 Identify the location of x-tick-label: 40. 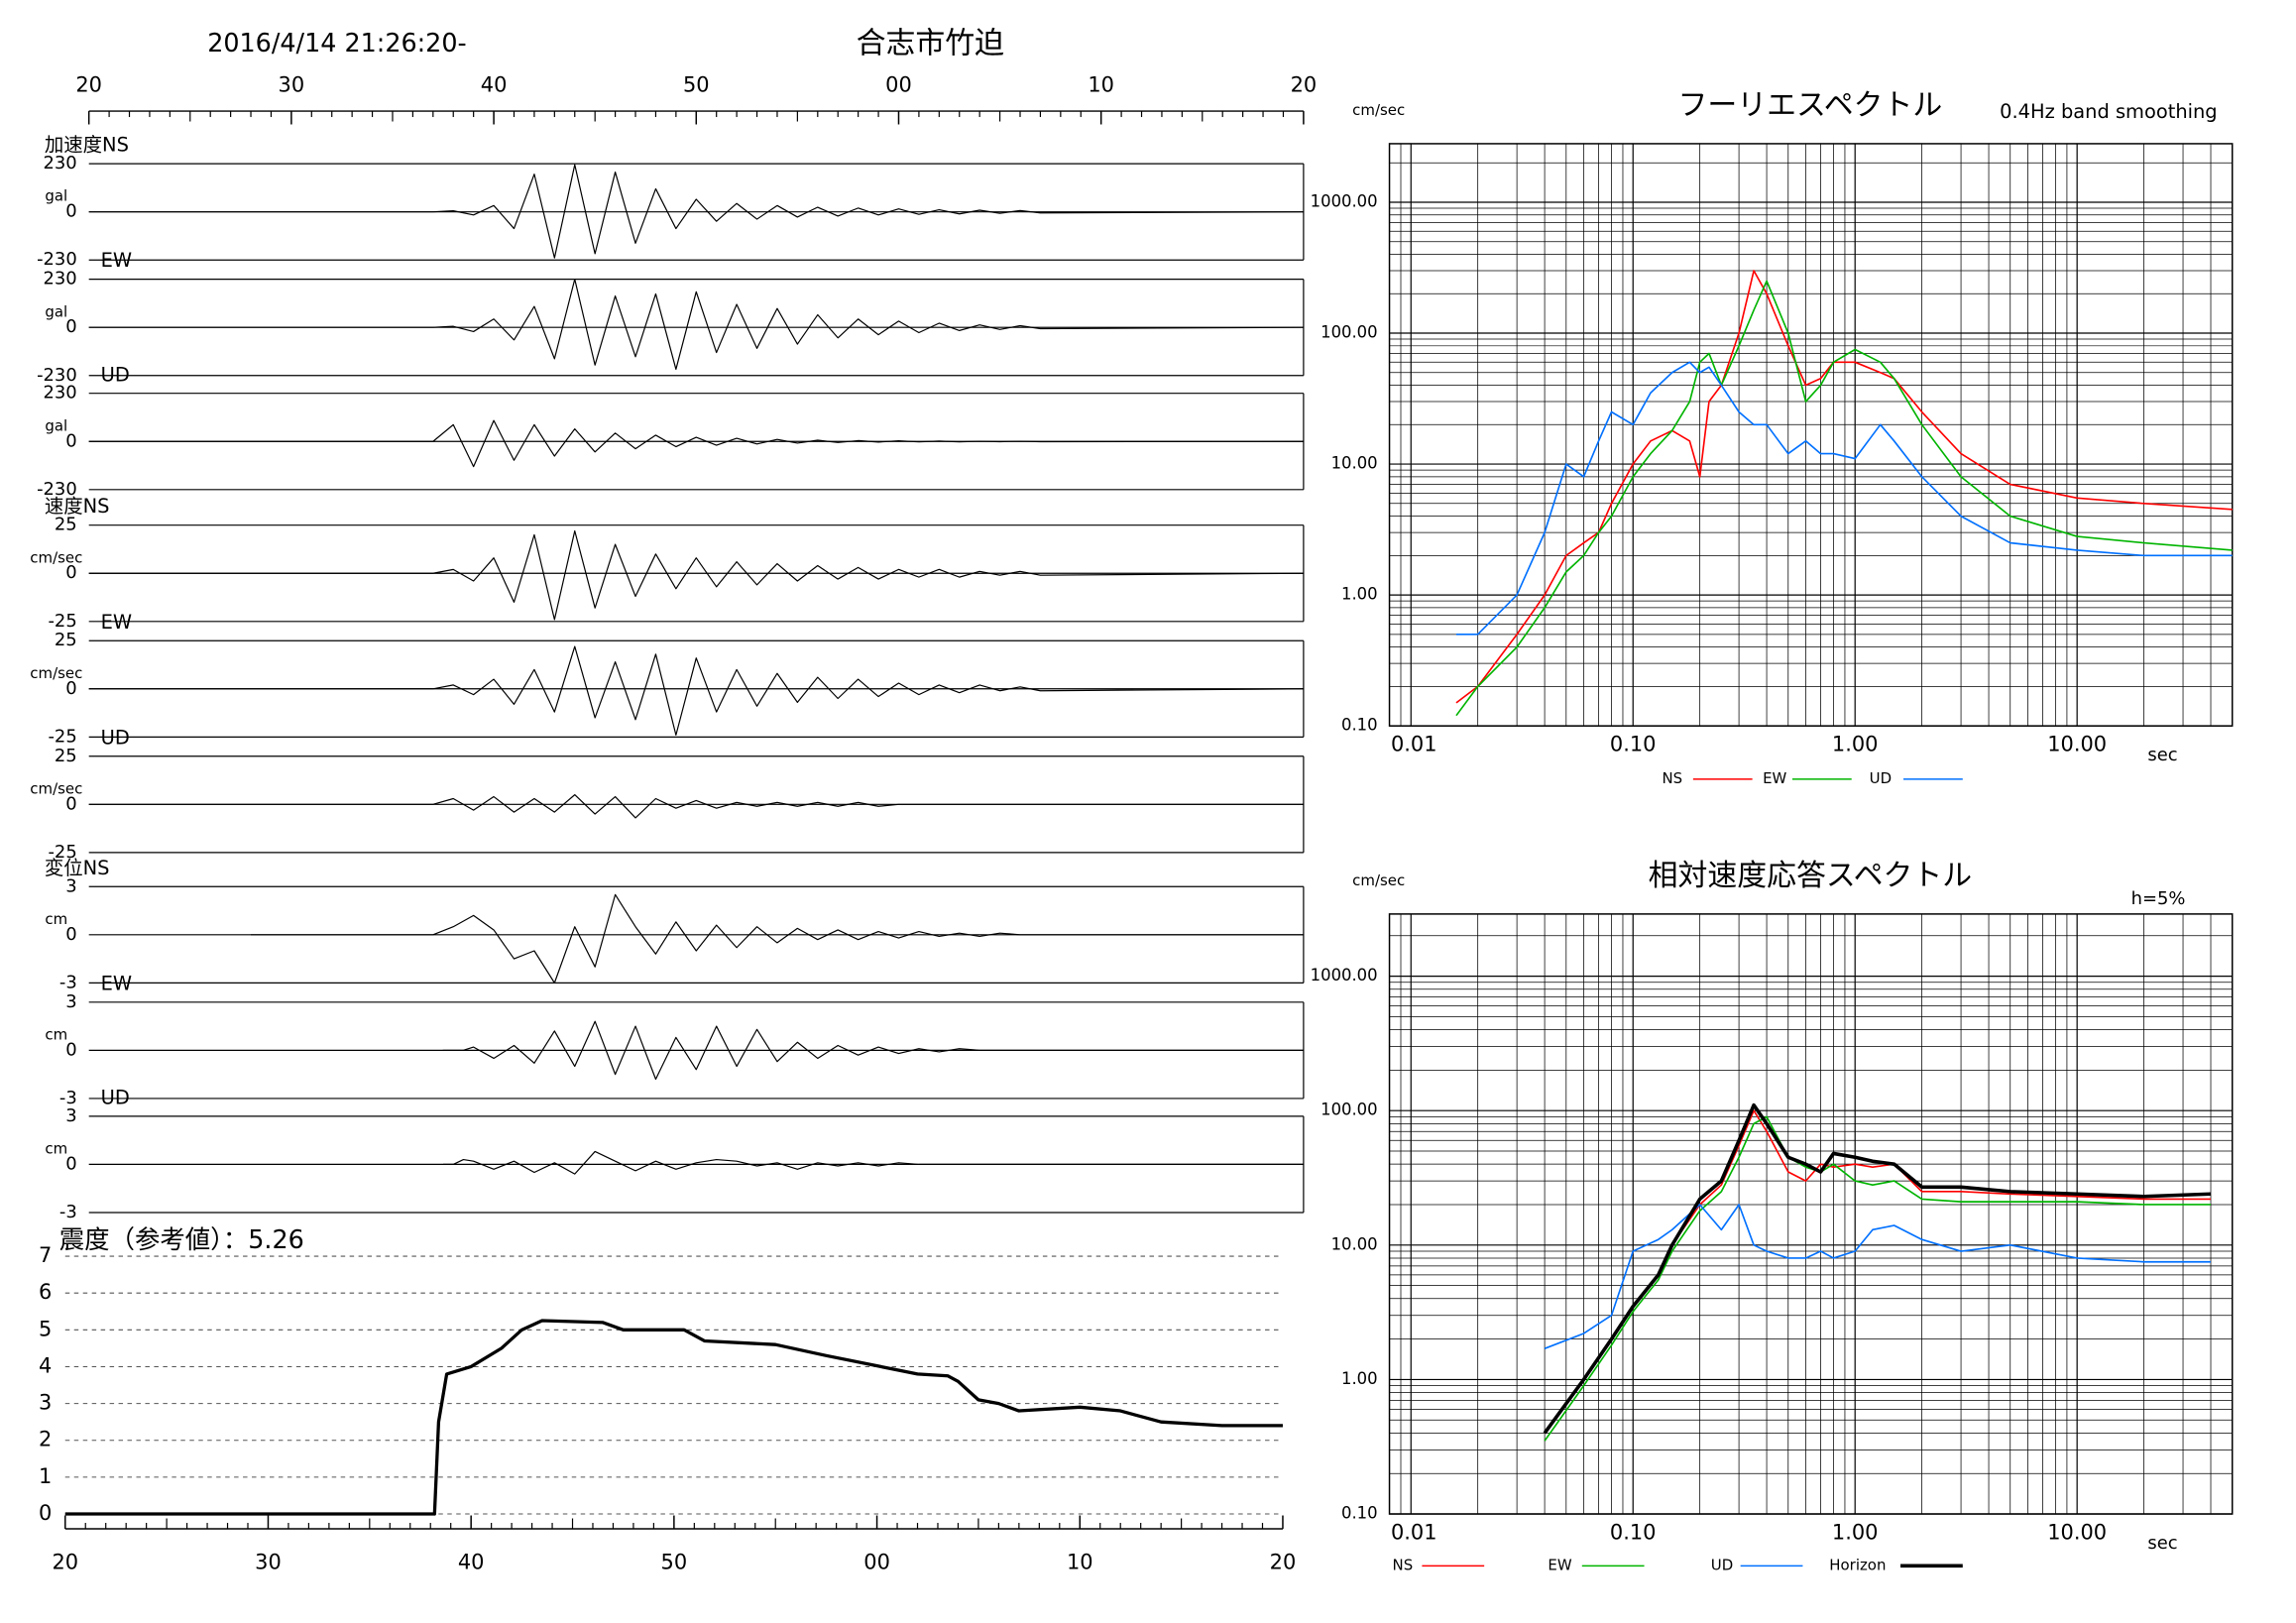
(495, 85).